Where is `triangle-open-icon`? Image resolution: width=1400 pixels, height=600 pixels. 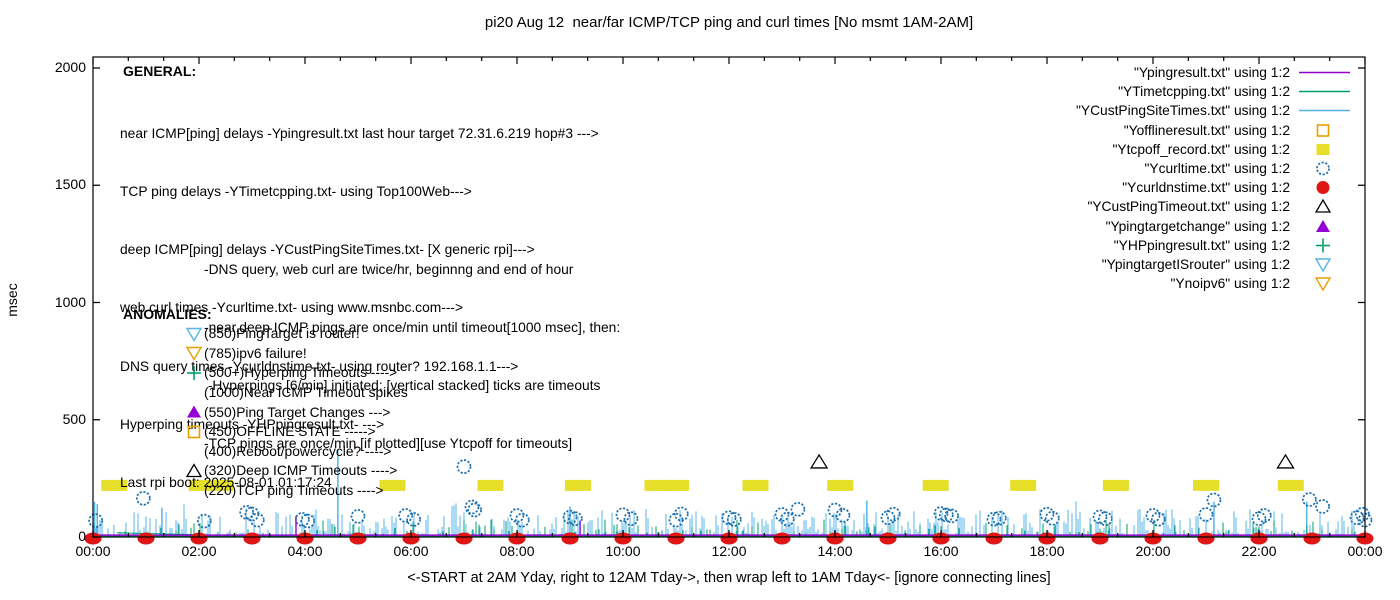 triangle-open-icon is located at coordinates (1323, 206).